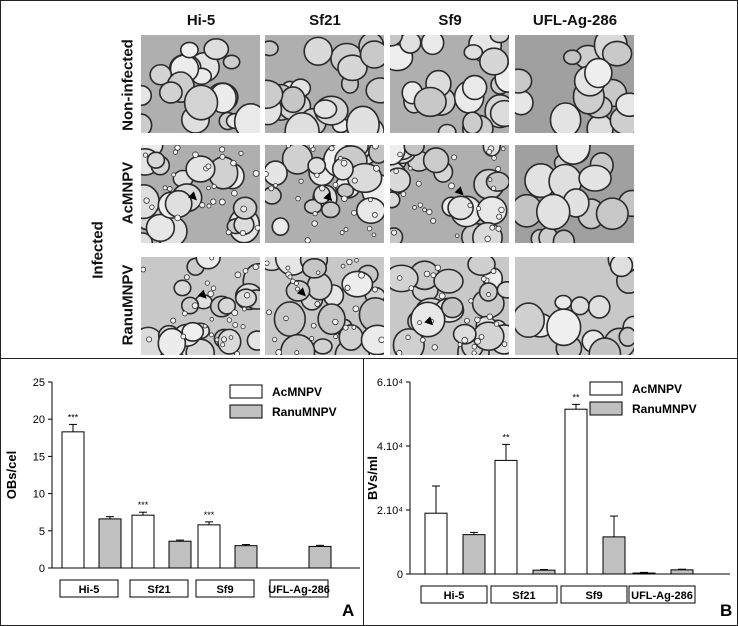 This screenshot has width=738, height=626. Describe the element at coordinates (606, 408) in the screenshot. I see `legend-swatch` at that location.